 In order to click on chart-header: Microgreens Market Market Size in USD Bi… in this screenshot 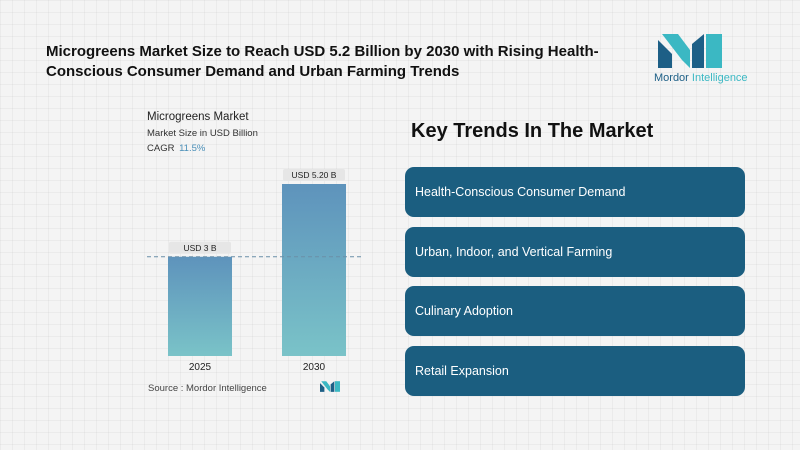, I will do `click(202, 132)`.